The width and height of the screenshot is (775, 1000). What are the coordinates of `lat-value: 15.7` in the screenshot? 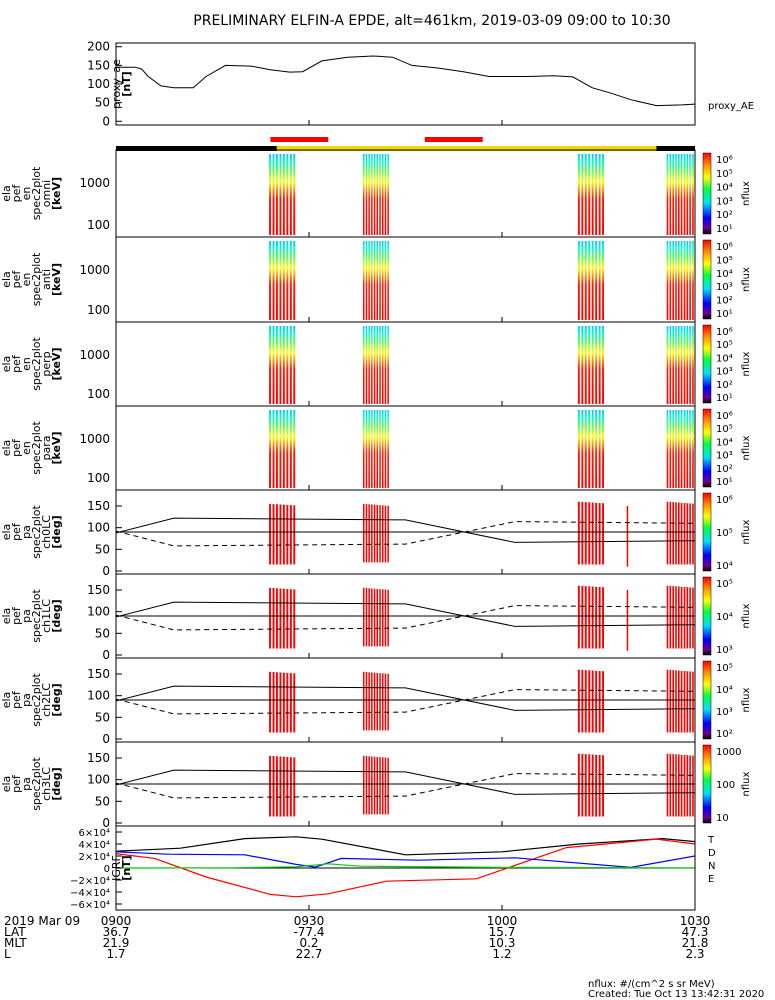 It's located at (502, 932).